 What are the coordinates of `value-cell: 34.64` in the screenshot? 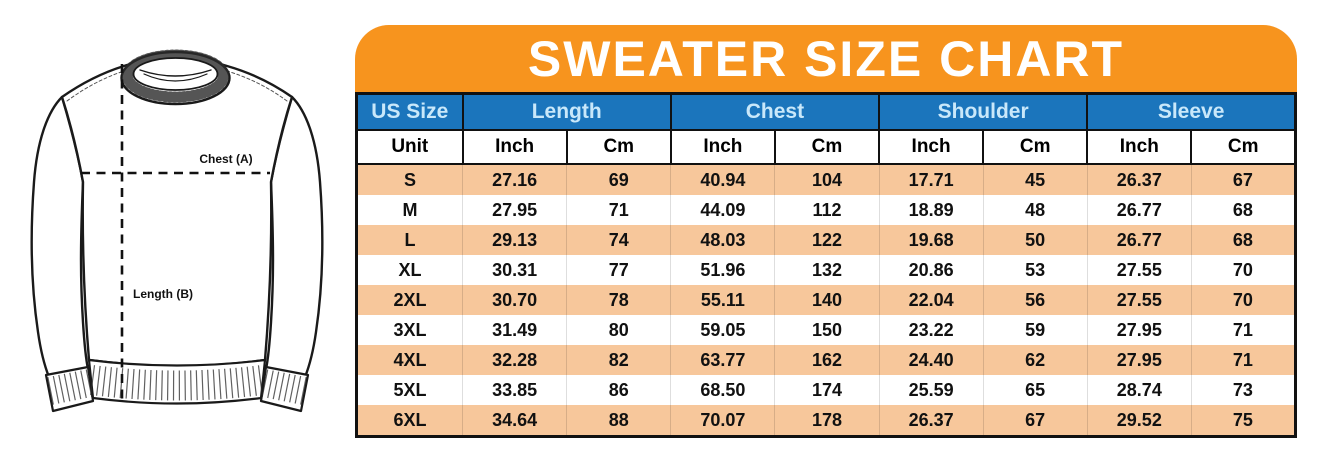 It's located at (514, 421).